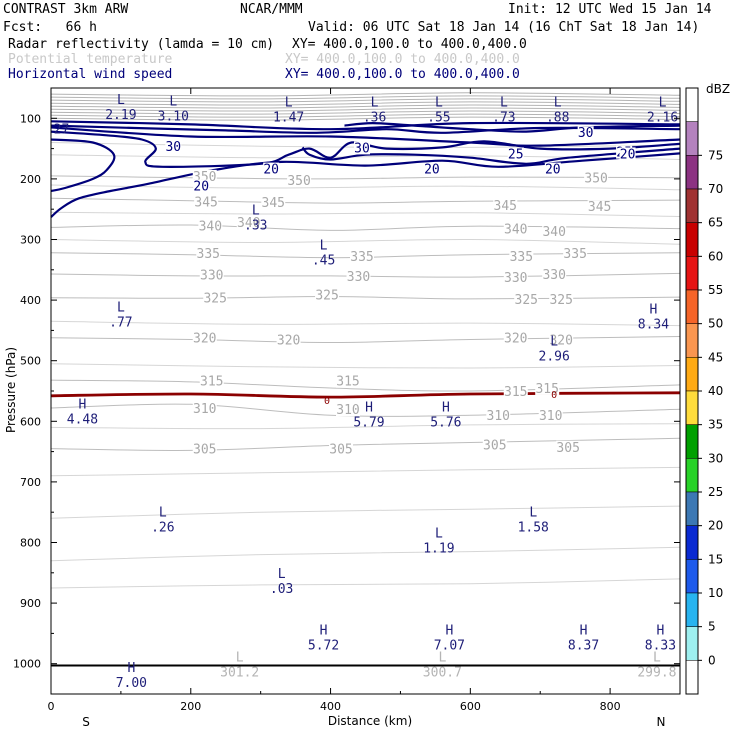 This screenshot has height=740, width=740. I want to click on extremum-value: 300.7, so click(442, 673).